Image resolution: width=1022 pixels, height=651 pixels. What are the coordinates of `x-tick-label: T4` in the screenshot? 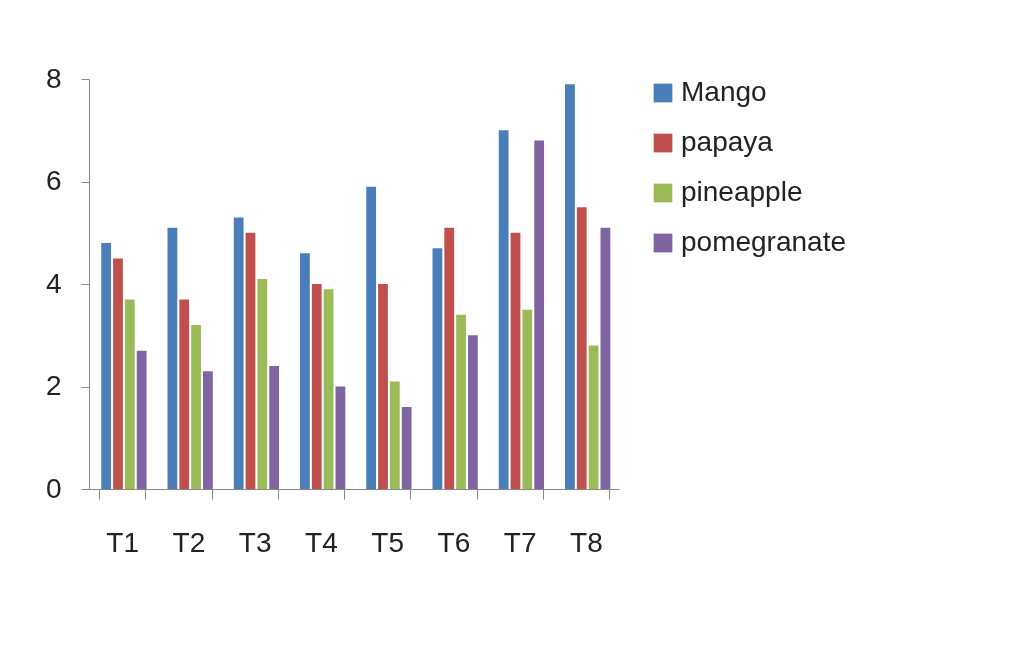 It's located at (321, 542).